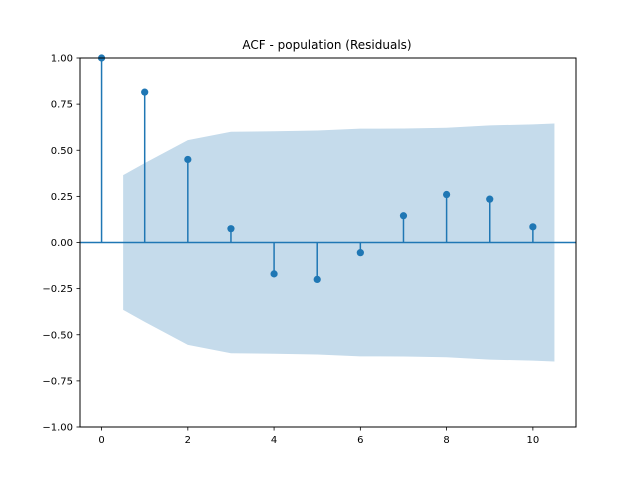 Image resolution: width=640 pixels, height=480 pixels. I want to click on y-tick-label: −0.25, so click(57, 289).